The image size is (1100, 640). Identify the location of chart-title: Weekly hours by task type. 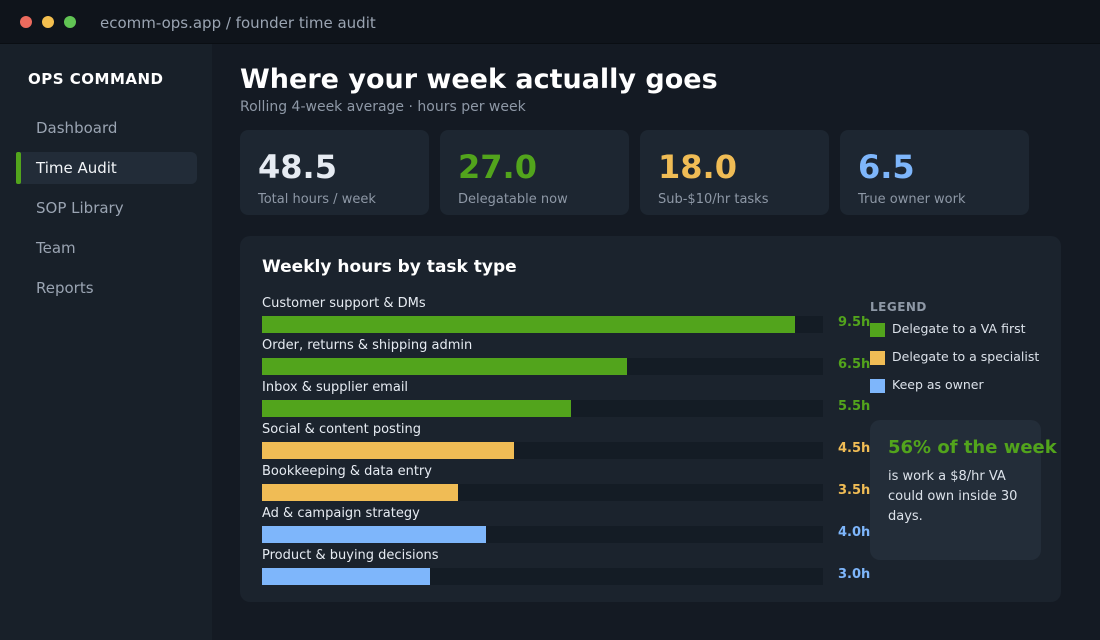
(389, 267).